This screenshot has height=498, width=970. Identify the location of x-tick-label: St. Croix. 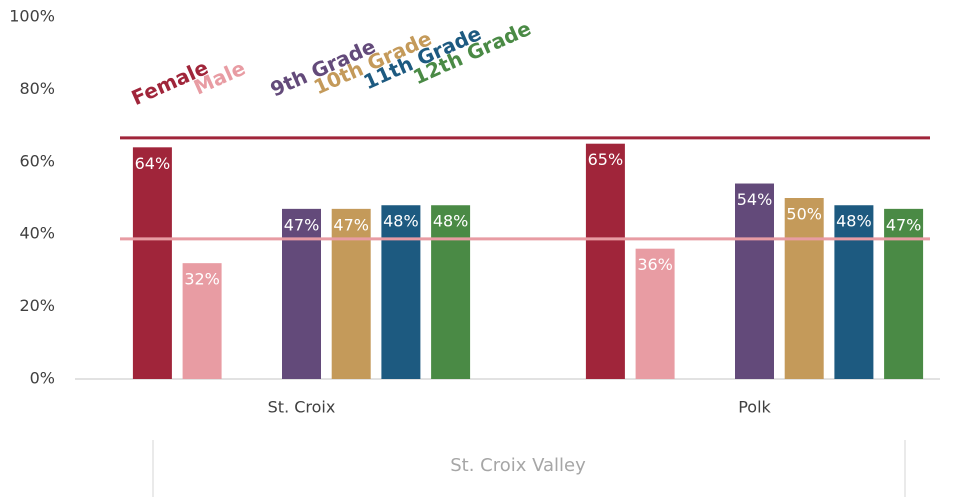
(302, 407).